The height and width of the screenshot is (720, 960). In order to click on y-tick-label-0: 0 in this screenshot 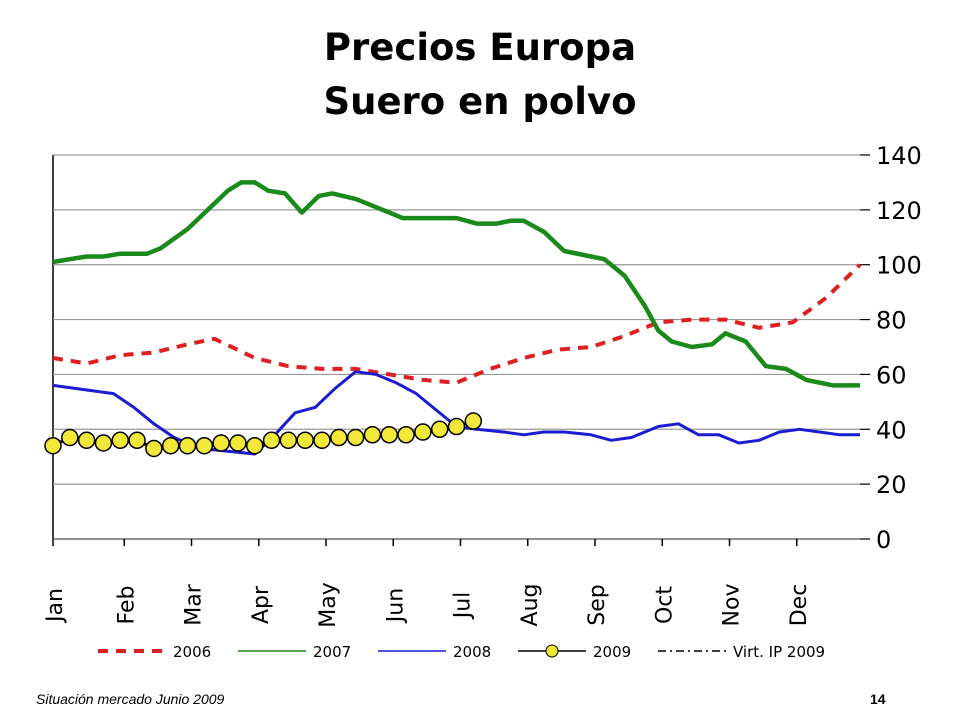, I will do `click(883, 540)`.